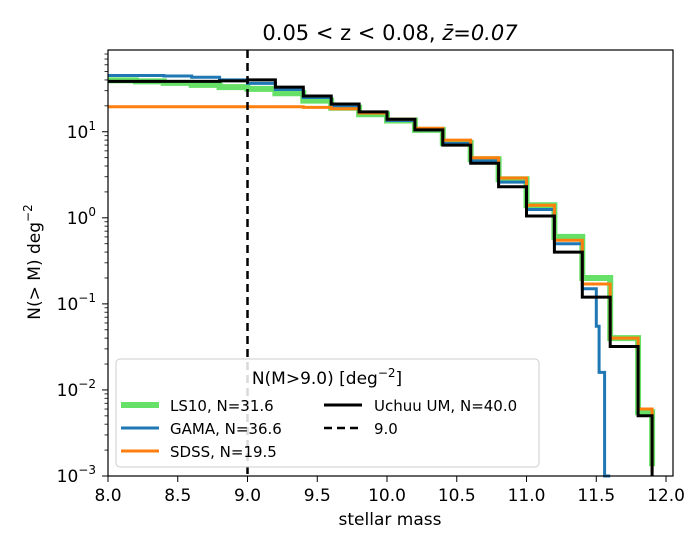  Describe the element at coordinates (387, 373) in the screenshot. I see `legend-title-exp: −2` at that location.